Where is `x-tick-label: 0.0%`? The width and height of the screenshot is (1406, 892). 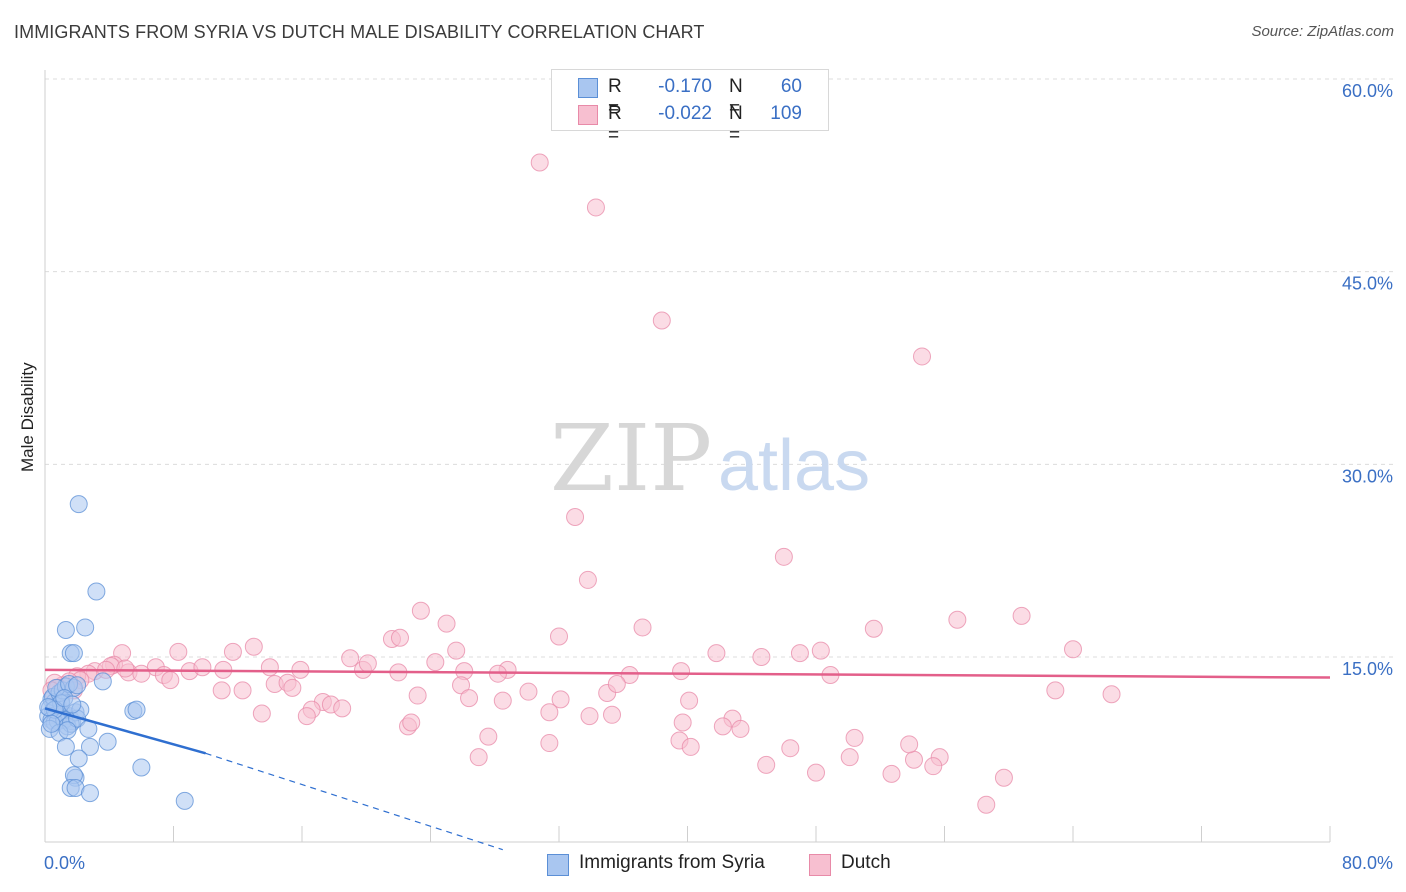 x-tick-label: 0.0% is located at coordinates (64, 863).